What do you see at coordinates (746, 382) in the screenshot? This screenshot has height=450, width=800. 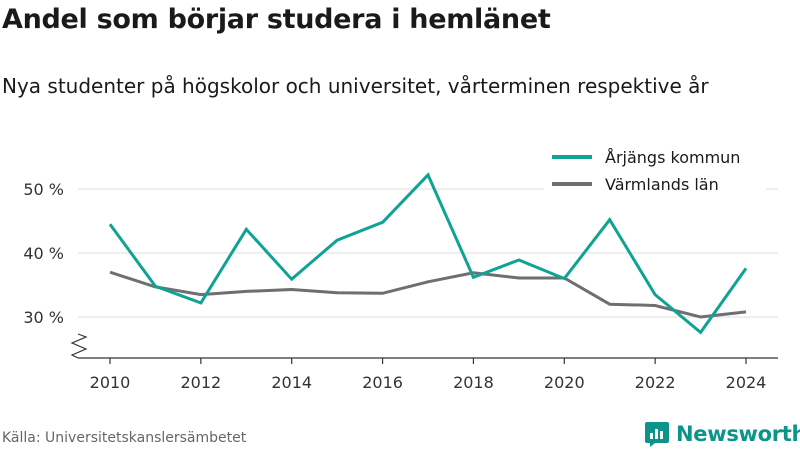 I see `x-tick-label: 2024` at bounding box center [746, 382].